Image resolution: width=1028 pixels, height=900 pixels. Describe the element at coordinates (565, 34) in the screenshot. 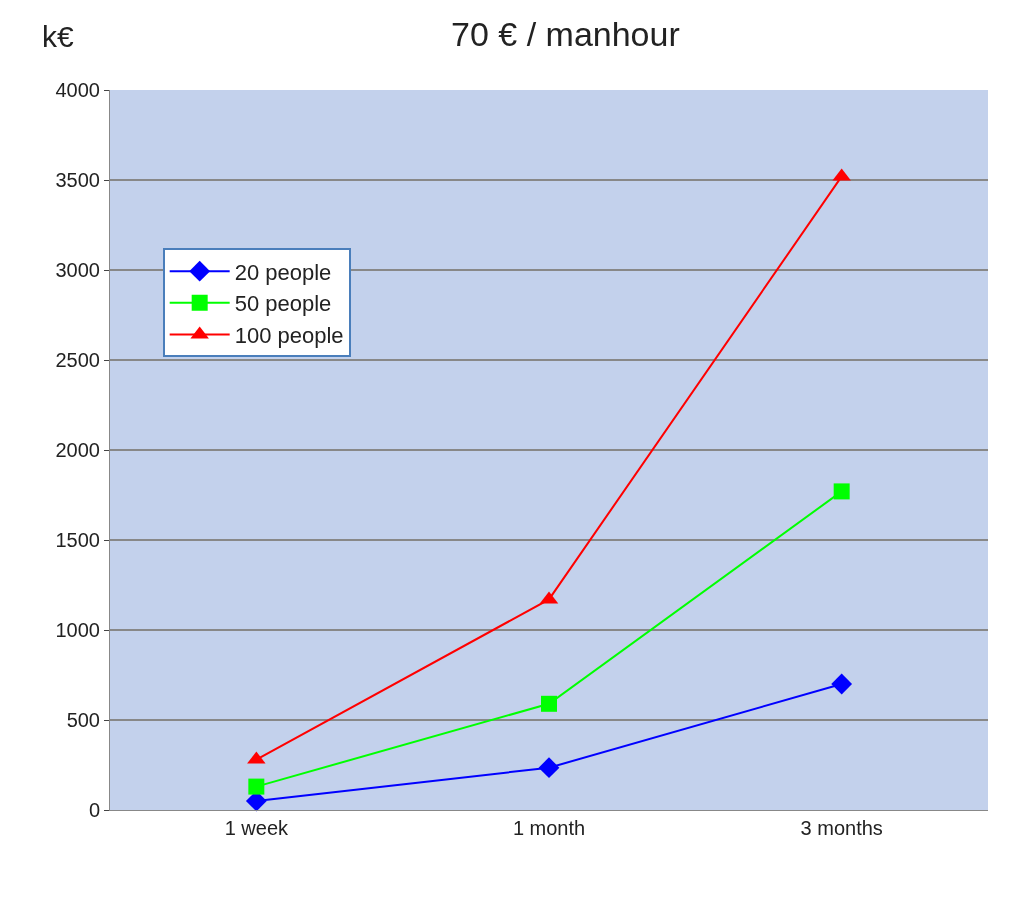

I see `chart-title: 70 € / manhour` at that location.